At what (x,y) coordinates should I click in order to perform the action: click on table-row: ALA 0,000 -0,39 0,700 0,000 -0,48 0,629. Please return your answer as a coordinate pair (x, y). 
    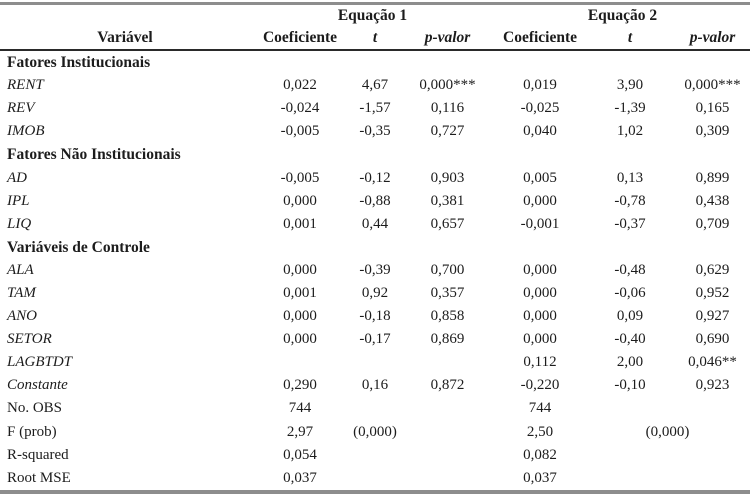
    Looking at the image, I should click on (375, 270).